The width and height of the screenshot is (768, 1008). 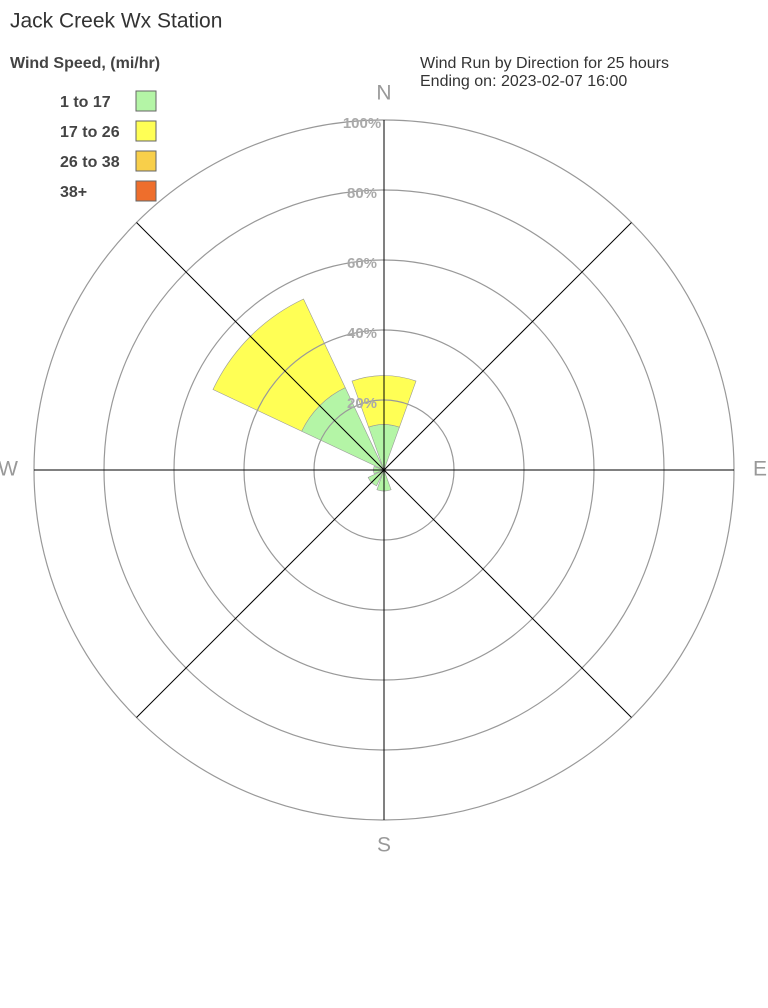 I want to click on subtitle: Wind Run by Direction for 25 hours, so click(x=544, y=63).